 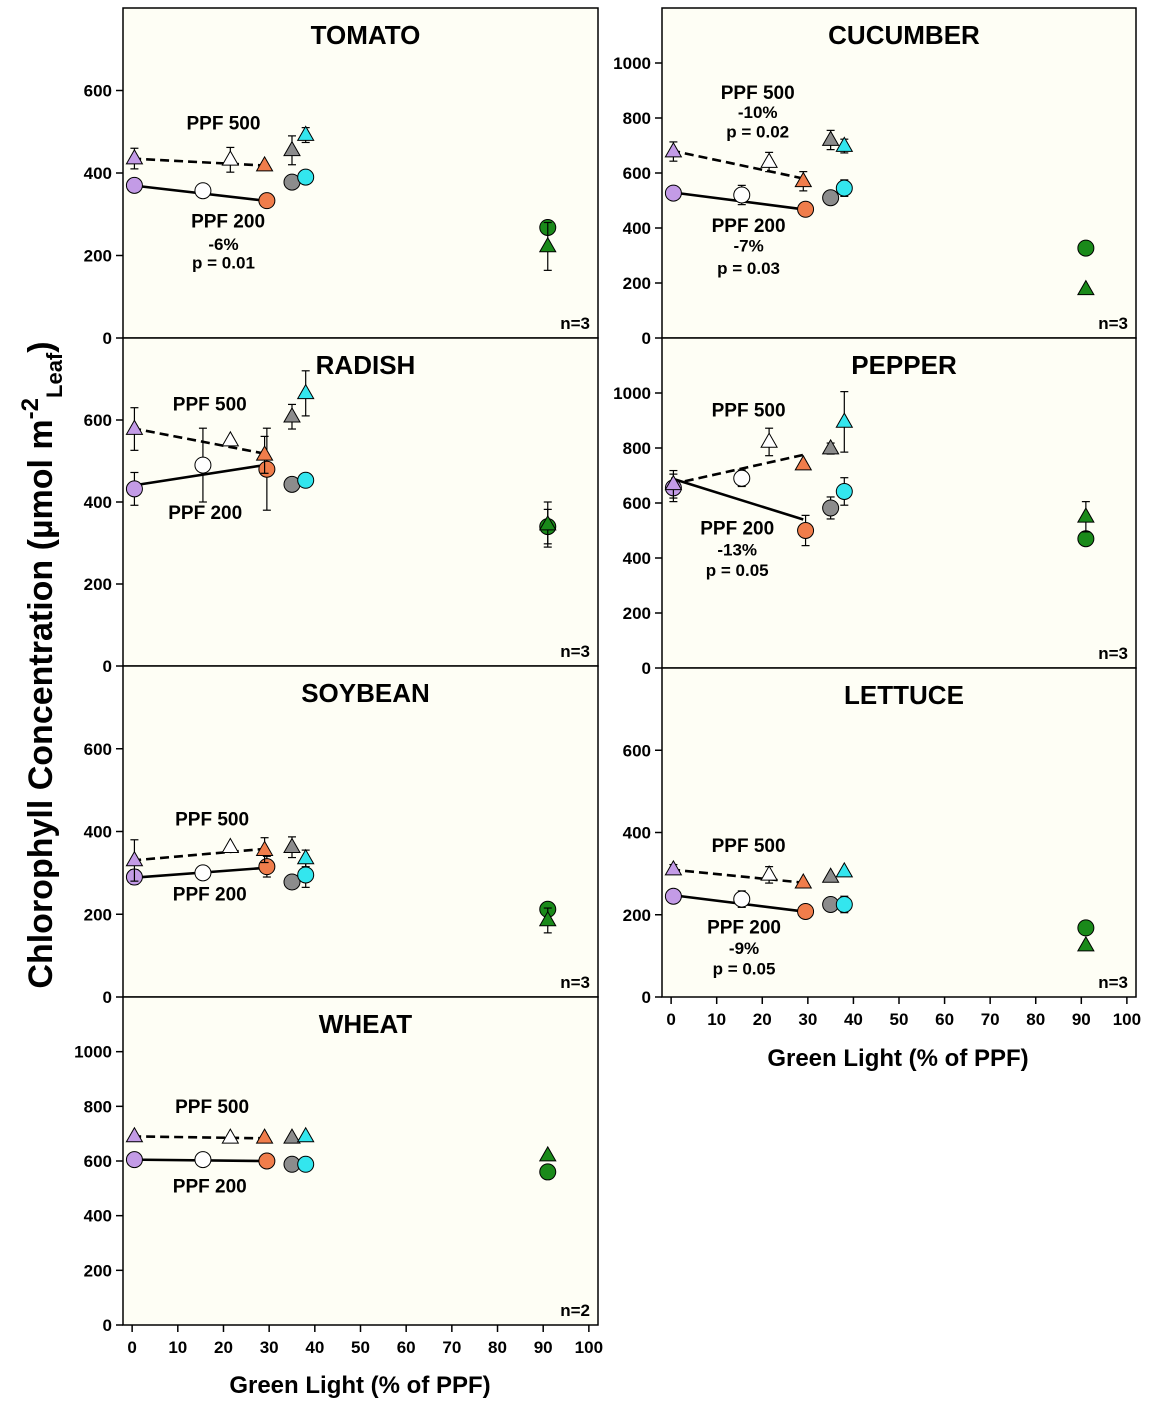 What do you see at coordinates (131, 1347) in the screenshot?
I see `x-tick-label: 0` at bounding box center [131, 1347].